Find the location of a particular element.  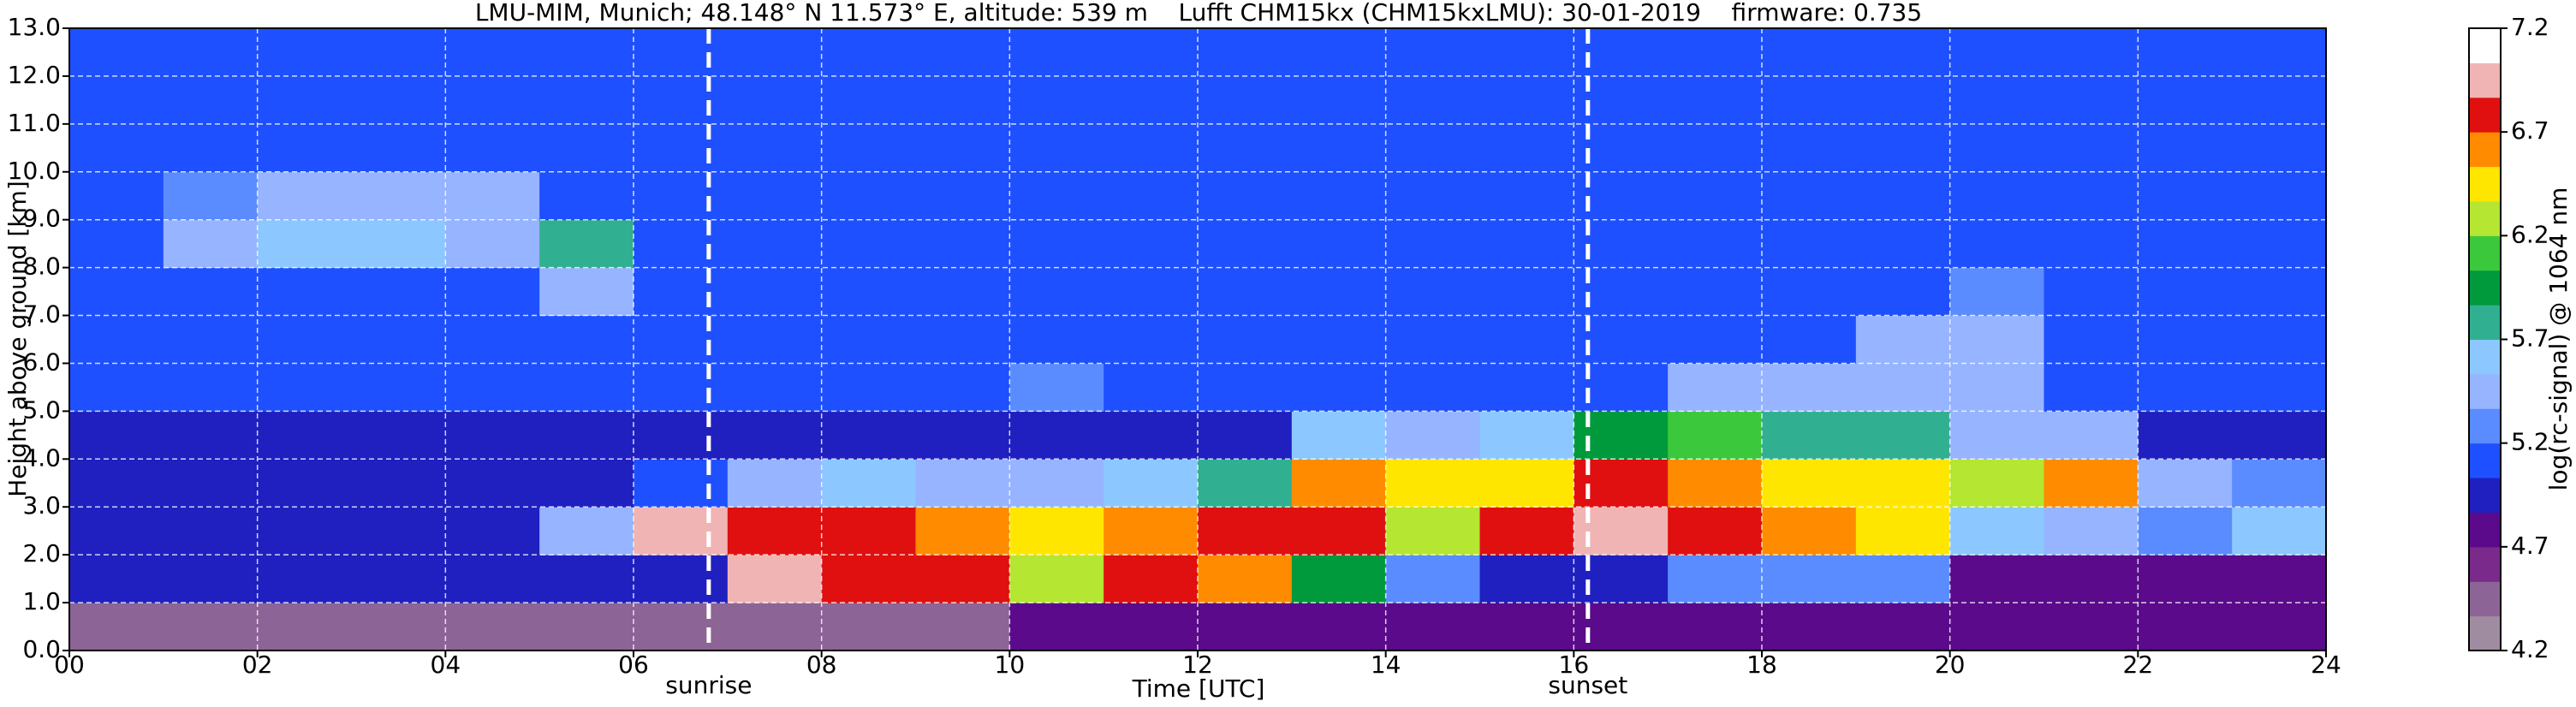

y-tick-label: 2.0 is located at coordinates (41, 553).